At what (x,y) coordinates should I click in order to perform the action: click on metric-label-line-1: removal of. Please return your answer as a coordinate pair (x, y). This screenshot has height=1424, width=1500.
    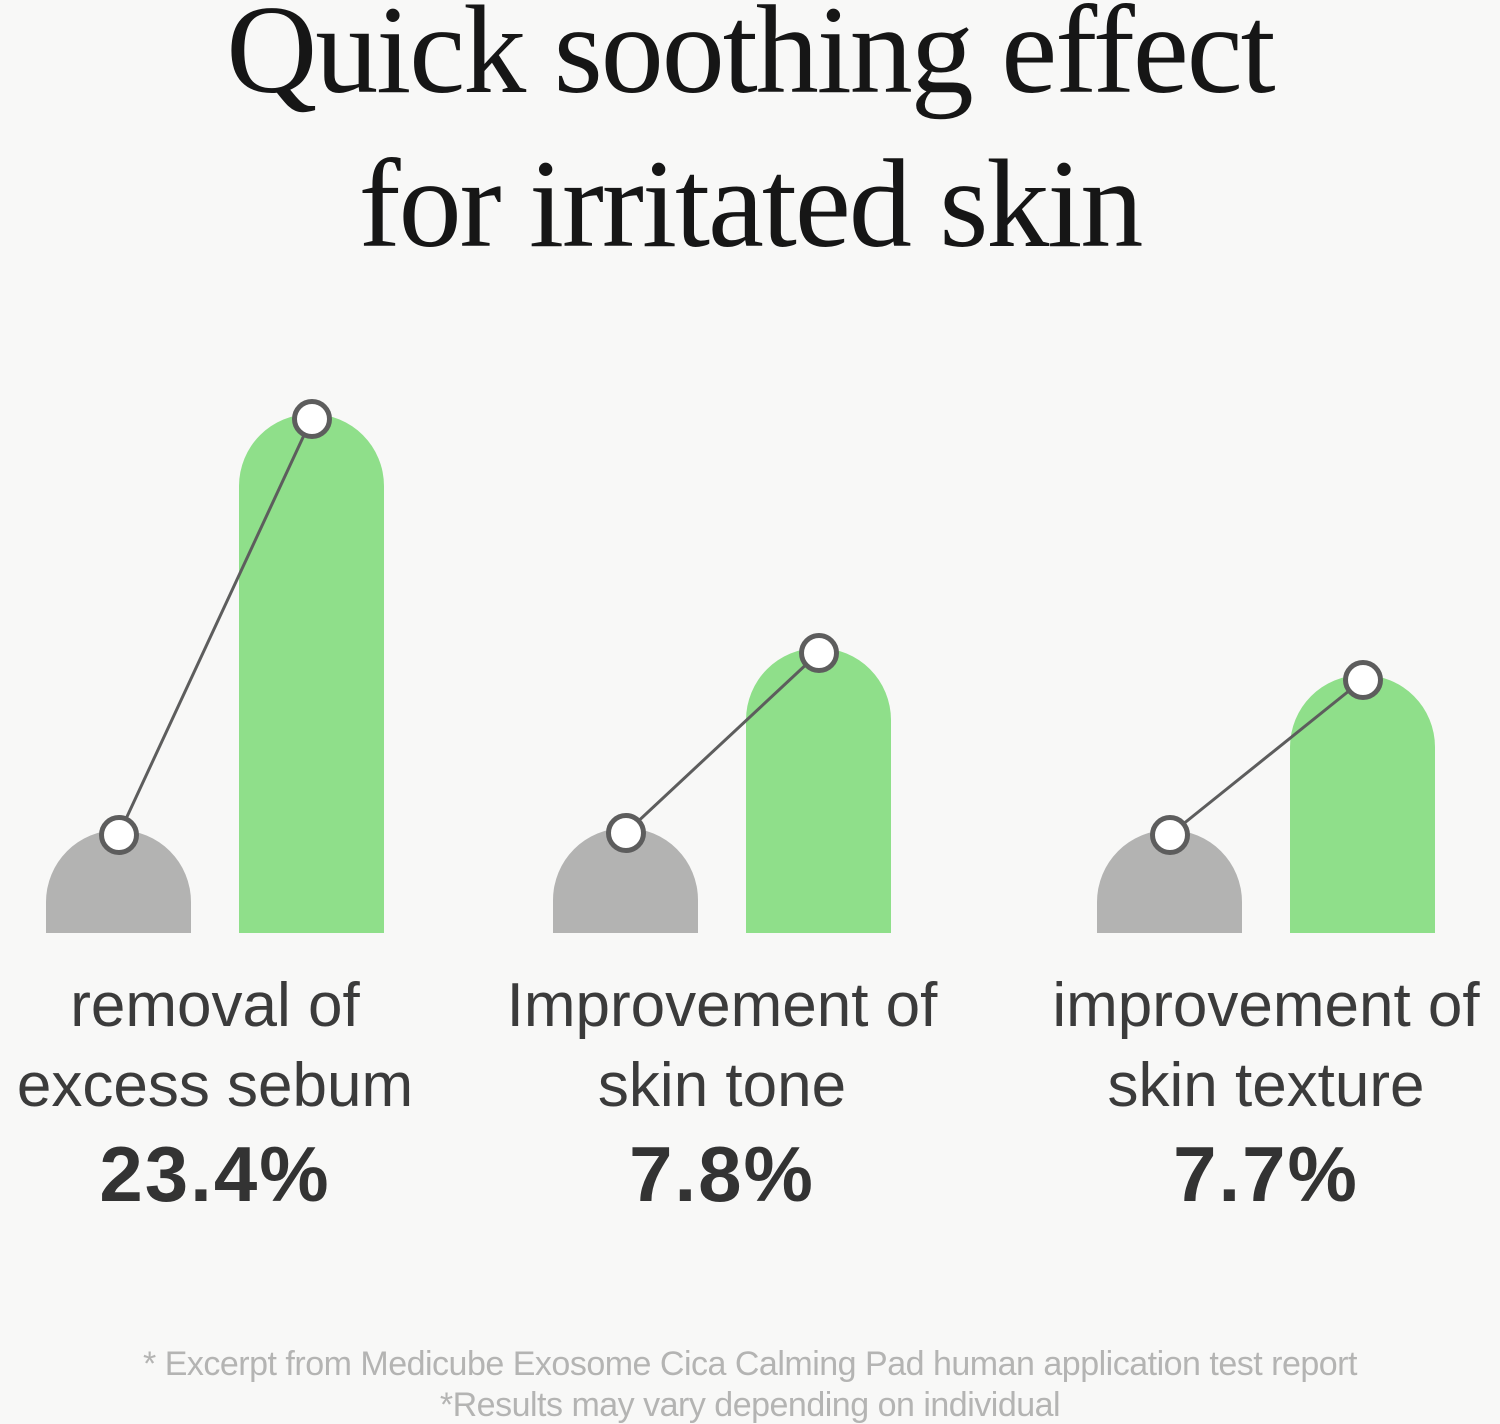
    Looking at the image, I should click on (215, 1005).